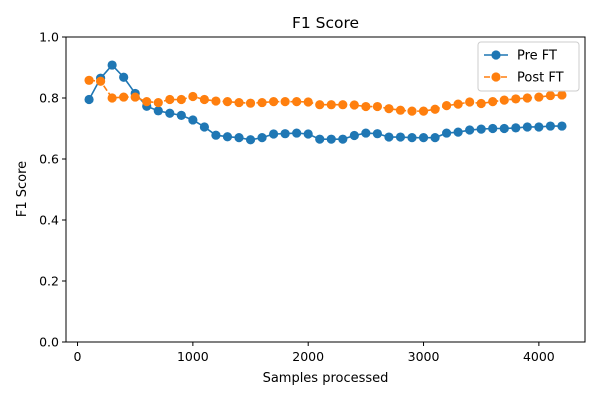  What do you see at coordinates (78, 356) in the screenshot?
I see `x-tick-label: 0` at bounding box center [78, 356].